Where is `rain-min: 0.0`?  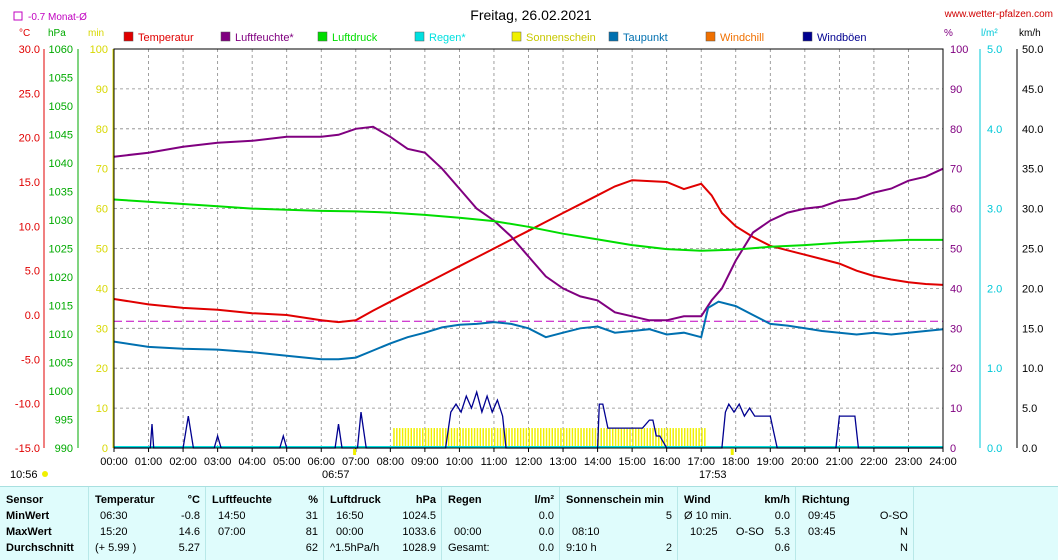 rain-min: 0.0 is located at coordinates (546, 516).